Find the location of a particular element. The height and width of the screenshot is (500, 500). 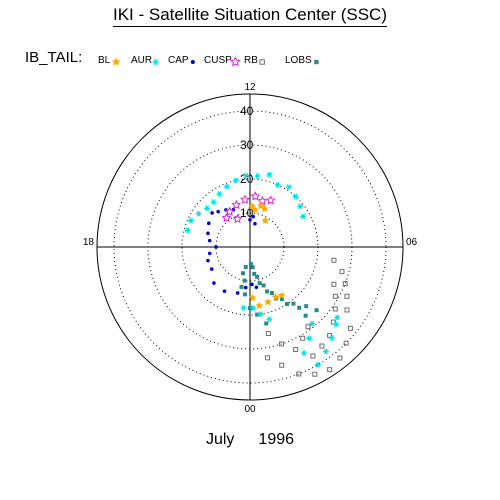

legend: BL AUR CAP CUSP RB LOBS is located at coordinates (208, 61).